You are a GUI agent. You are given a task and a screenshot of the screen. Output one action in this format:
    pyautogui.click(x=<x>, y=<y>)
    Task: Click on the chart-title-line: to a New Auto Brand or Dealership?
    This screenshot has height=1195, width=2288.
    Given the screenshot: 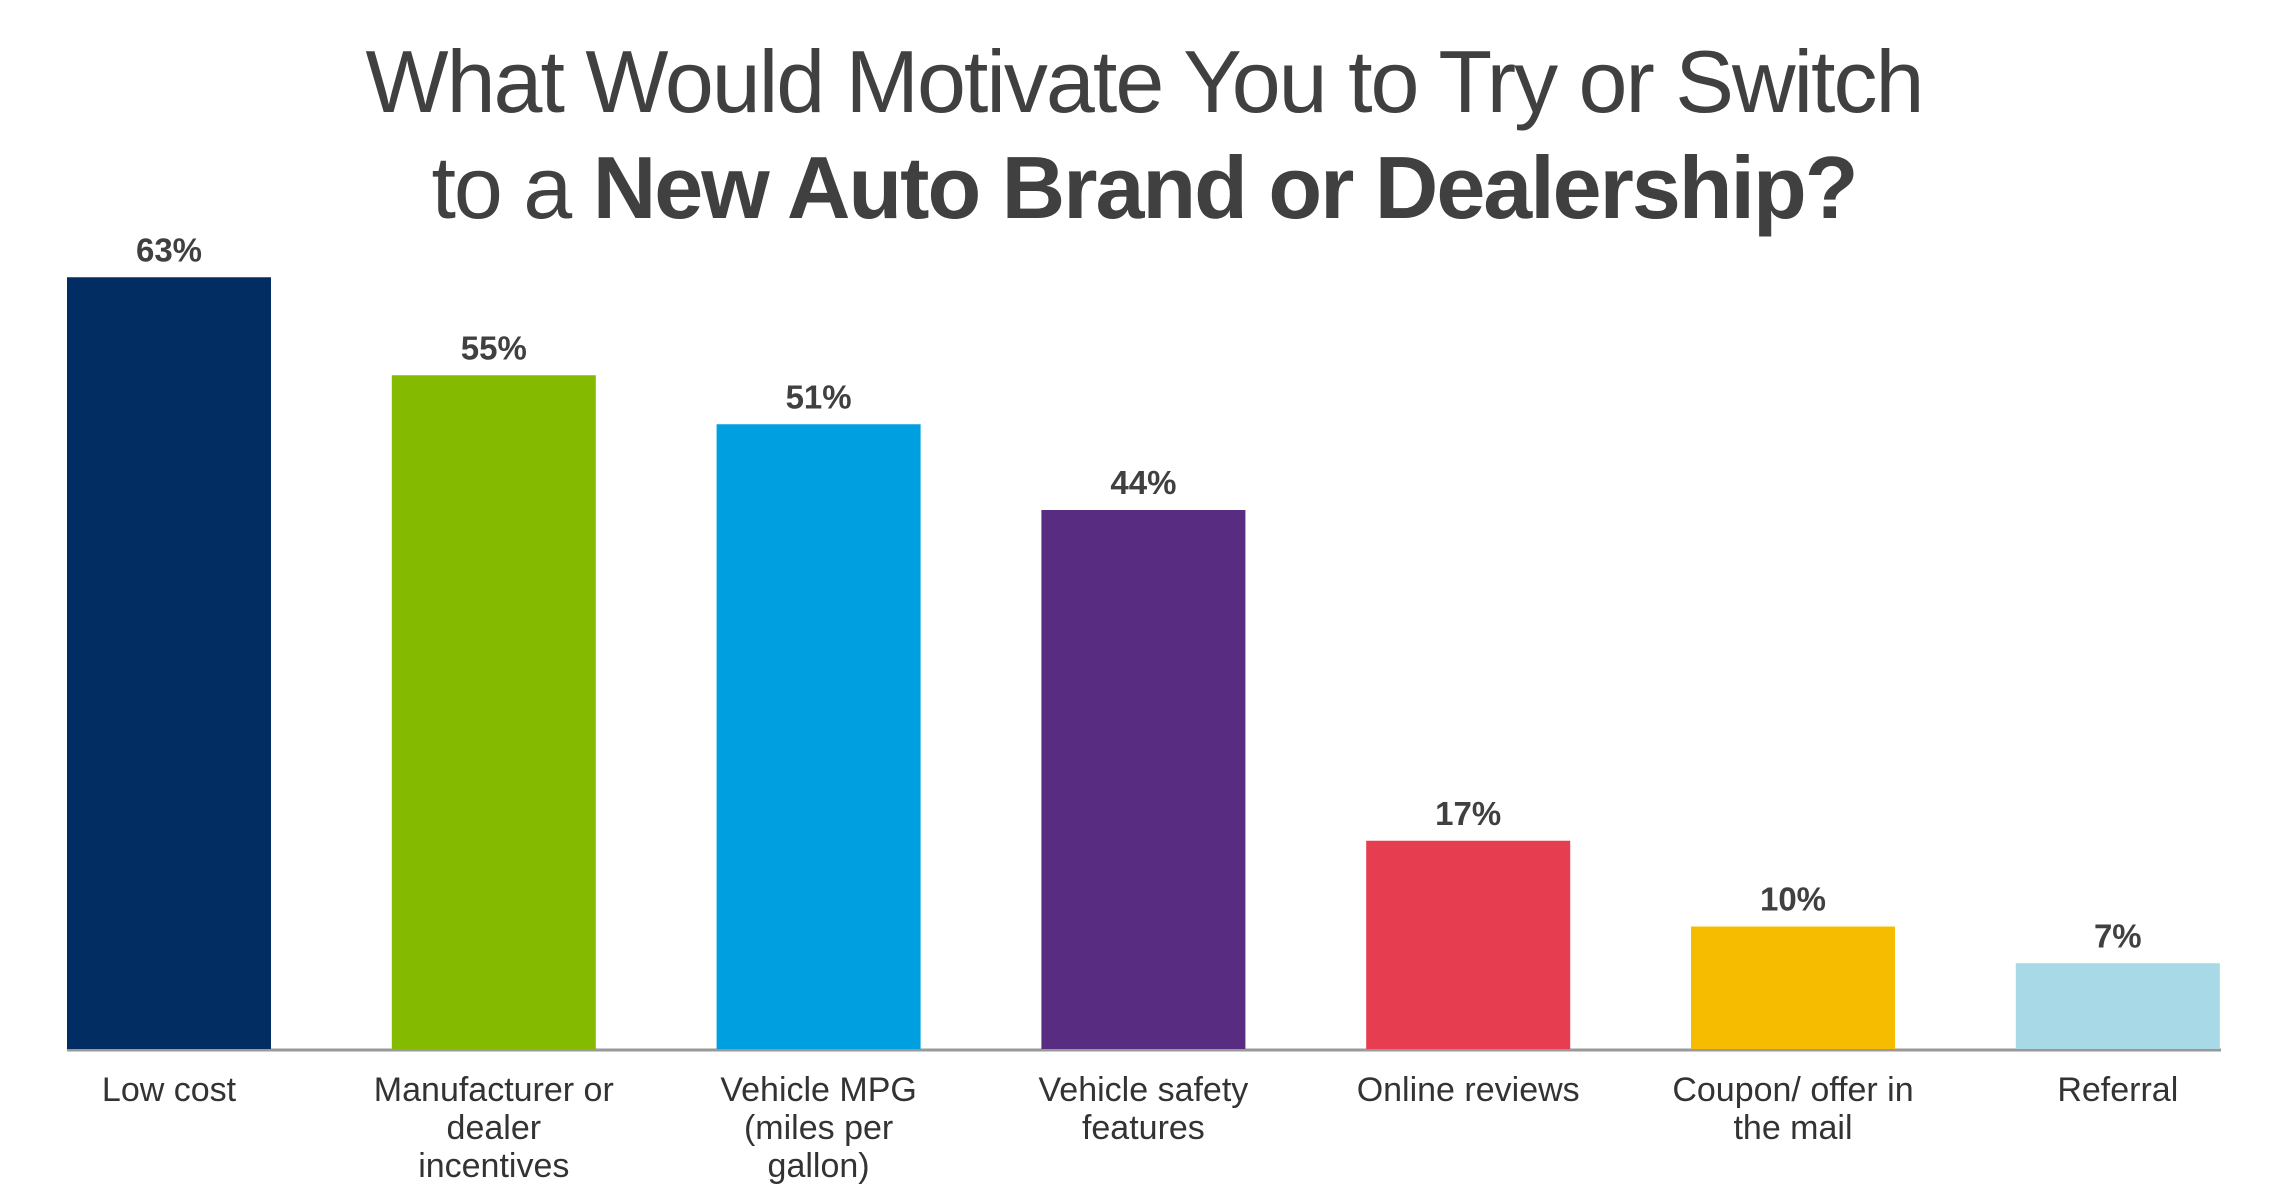 What is the action you would take?
    pyautogui.click(x=1143, y=187)
    